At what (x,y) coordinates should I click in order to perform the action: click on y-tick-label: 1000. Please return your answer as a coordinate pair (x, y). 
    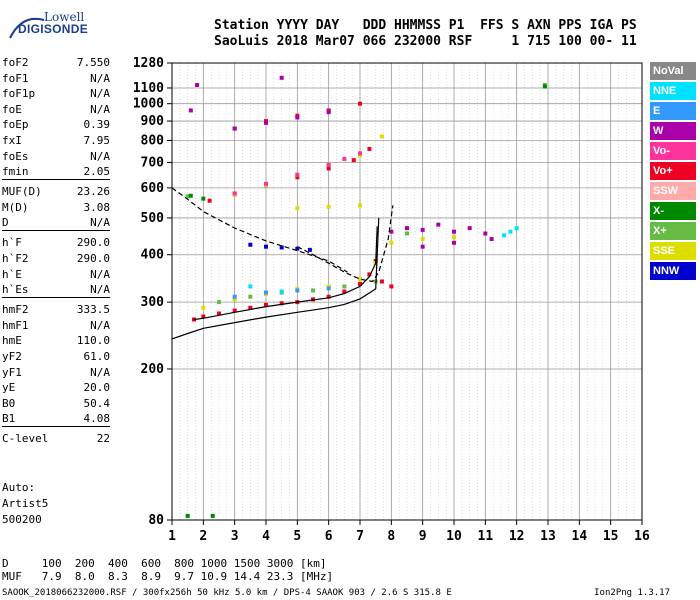
    Looking at the image, I should click on (148, 104).